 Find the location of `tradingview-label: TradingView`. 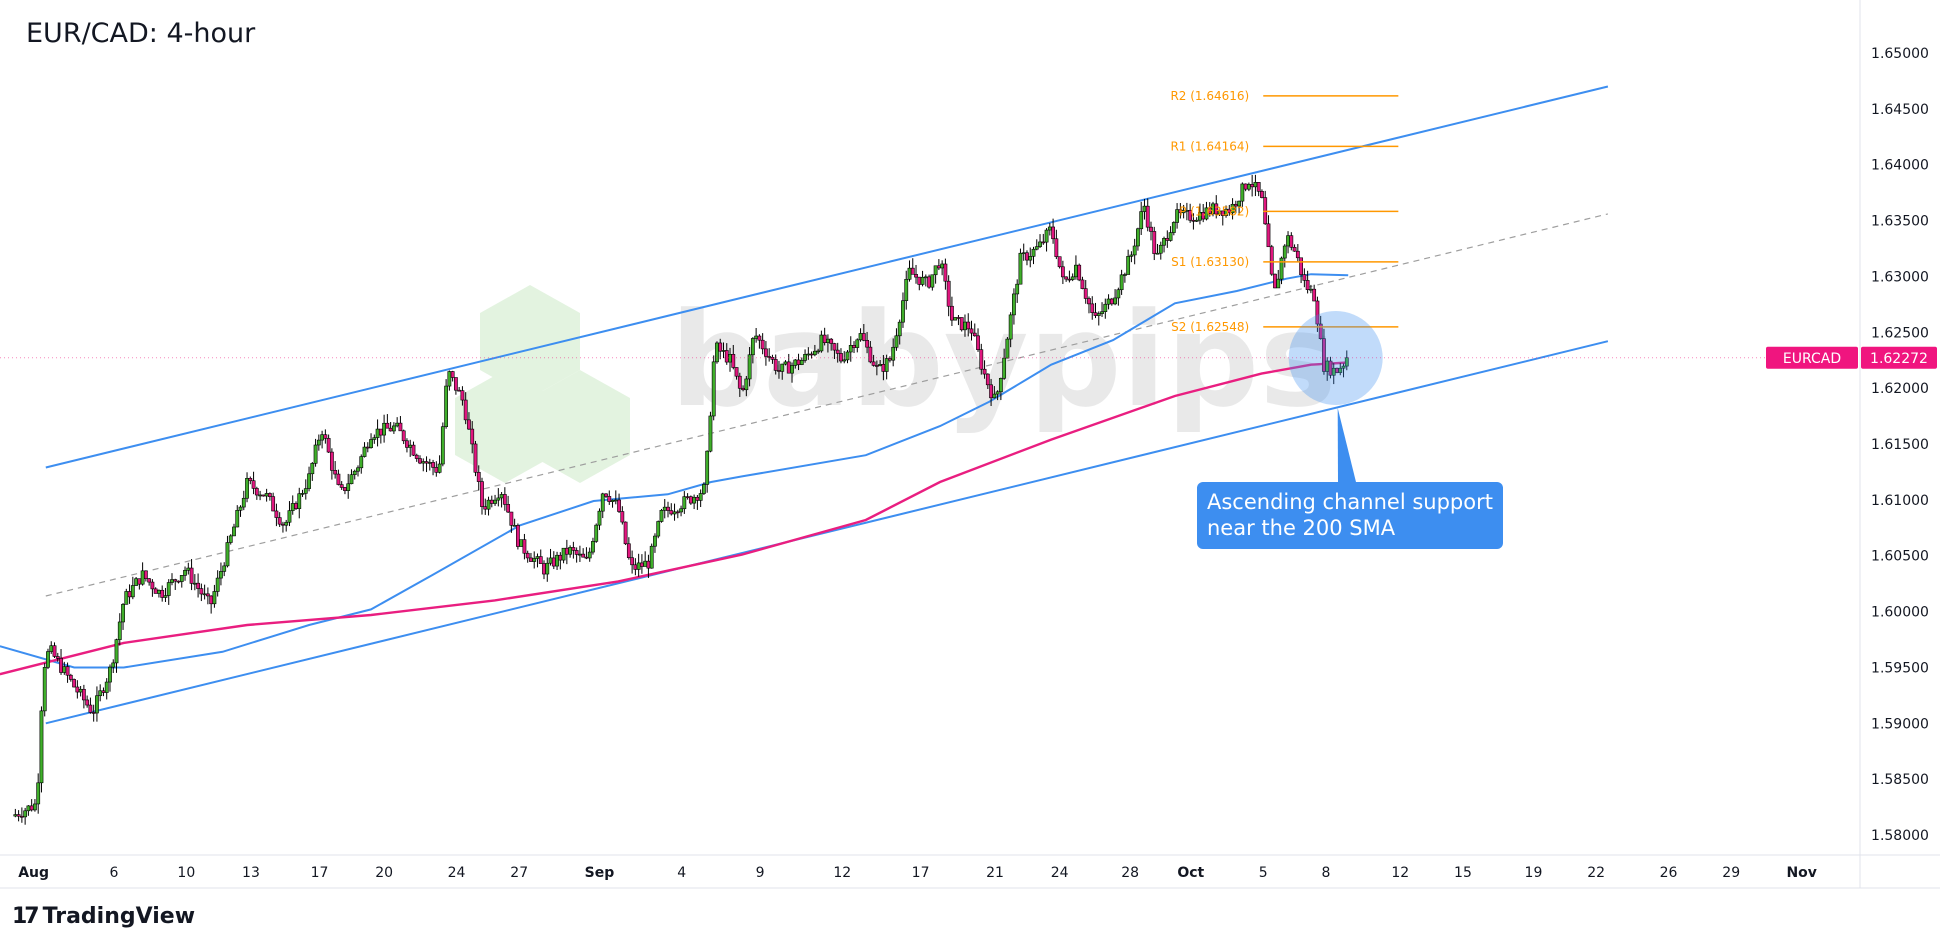

tradingview-label: TradingView is located at coordinates (119, 916).